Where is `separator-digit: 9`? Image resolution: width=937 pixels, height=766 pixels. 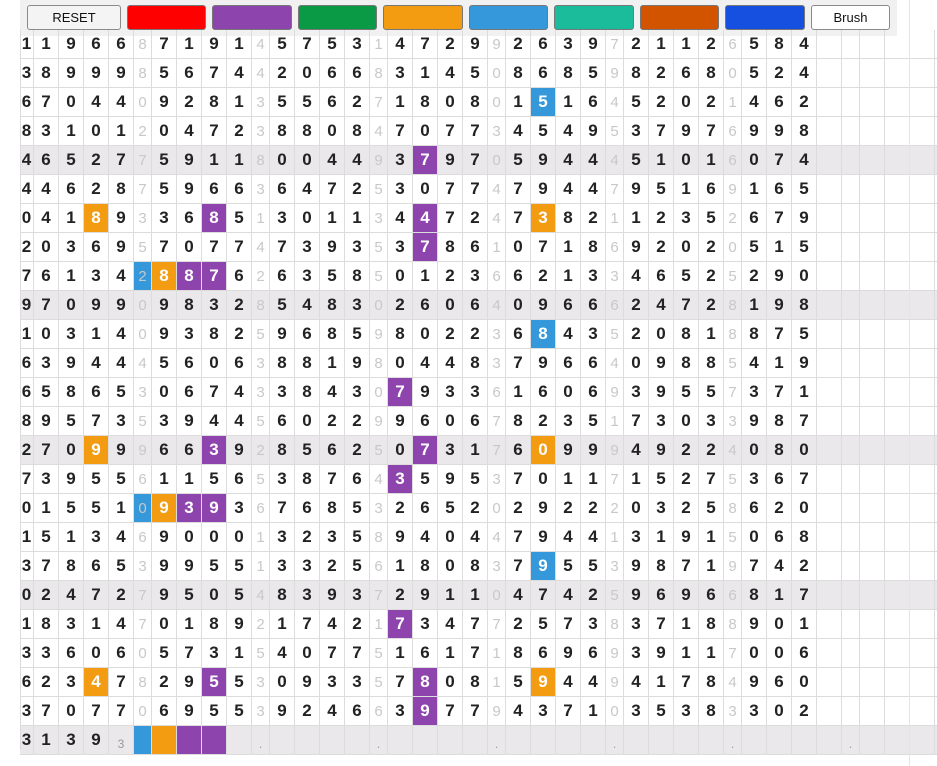 separator-digit: 9 is located at coordinates (615, 392).